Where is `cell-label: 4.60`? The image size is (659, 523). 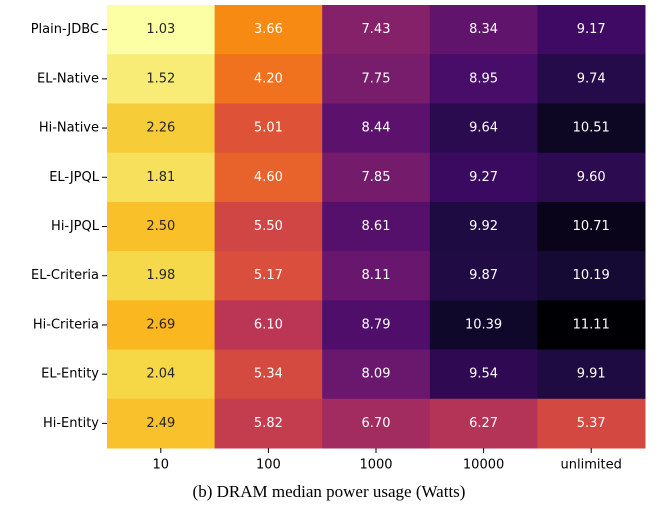 cell-label: 4.60 is located at coordinates (268, 177).